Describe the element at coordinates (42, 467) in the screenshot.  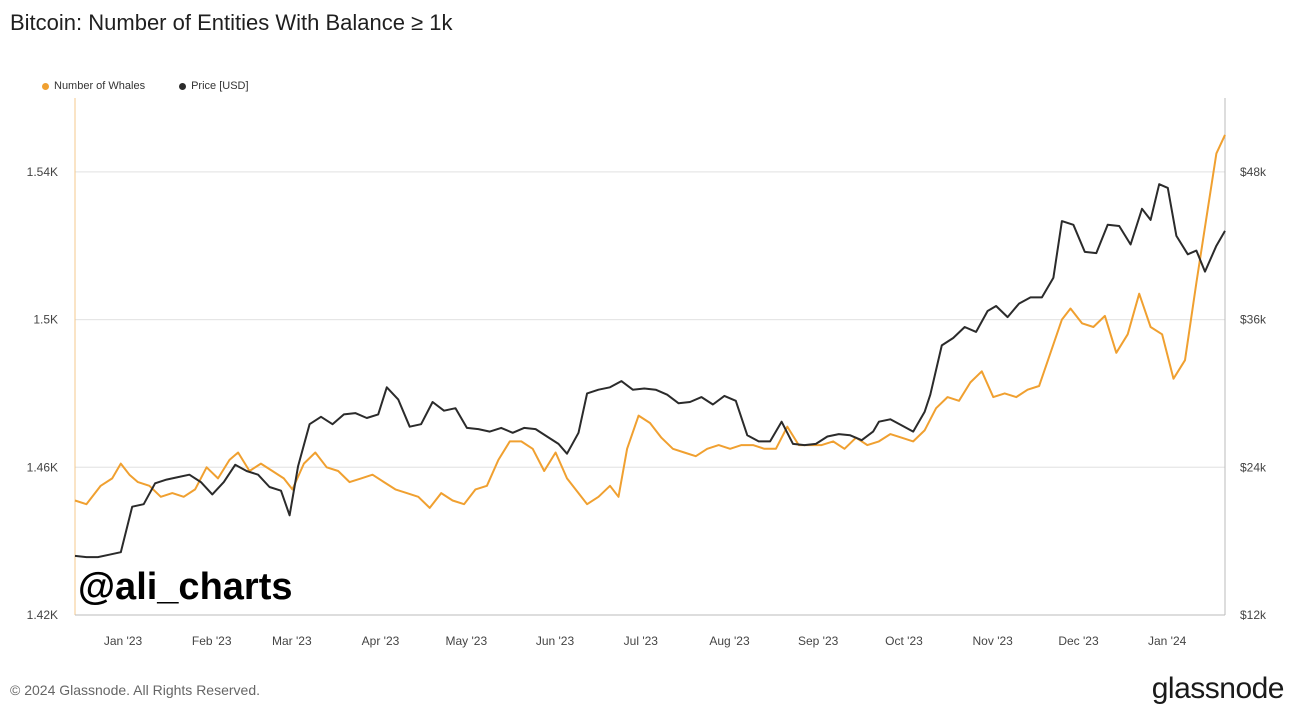
I see `y-left-tick-label: 1.46K` at that location.